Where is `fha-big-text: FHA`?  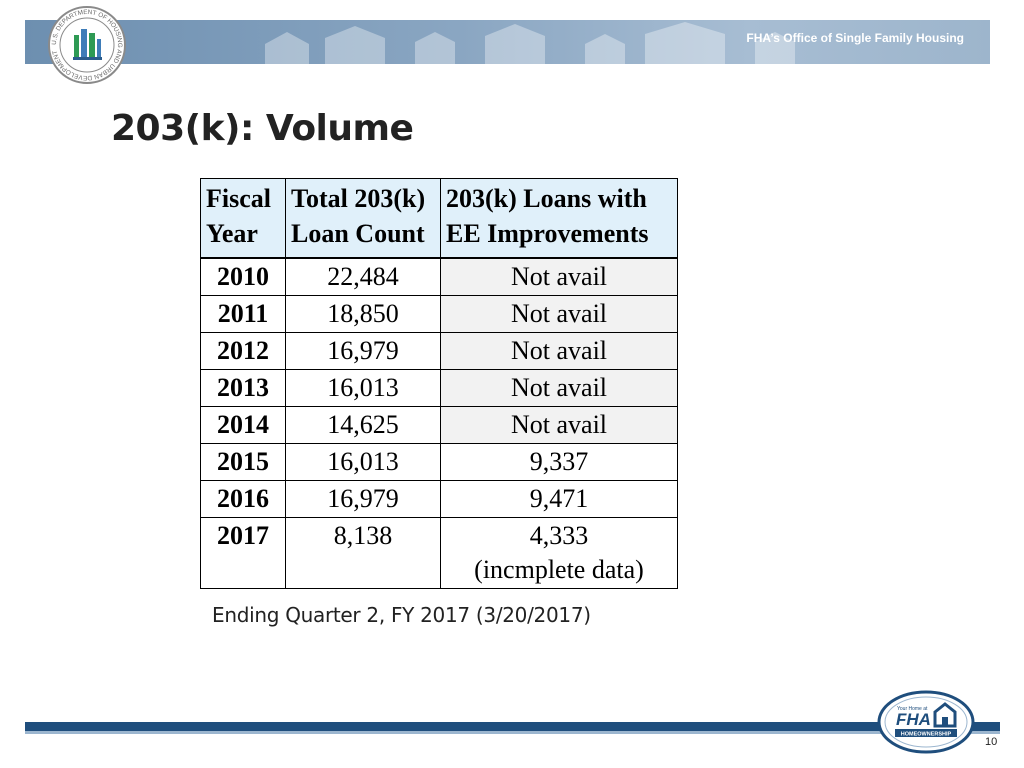 fha-big-text: FHA is located at coordinates (913, 719).